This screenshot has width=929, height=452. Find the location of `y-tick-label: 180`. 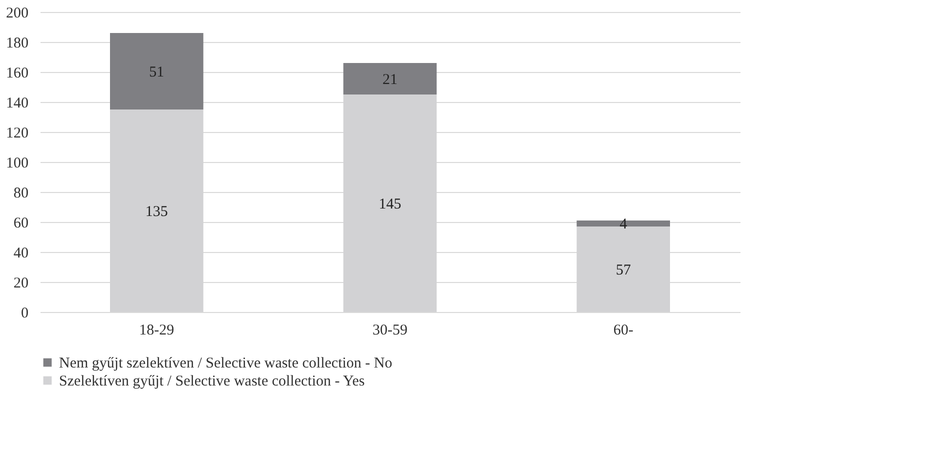

y-tick-label: 180 is located at coordinates (17, 44).